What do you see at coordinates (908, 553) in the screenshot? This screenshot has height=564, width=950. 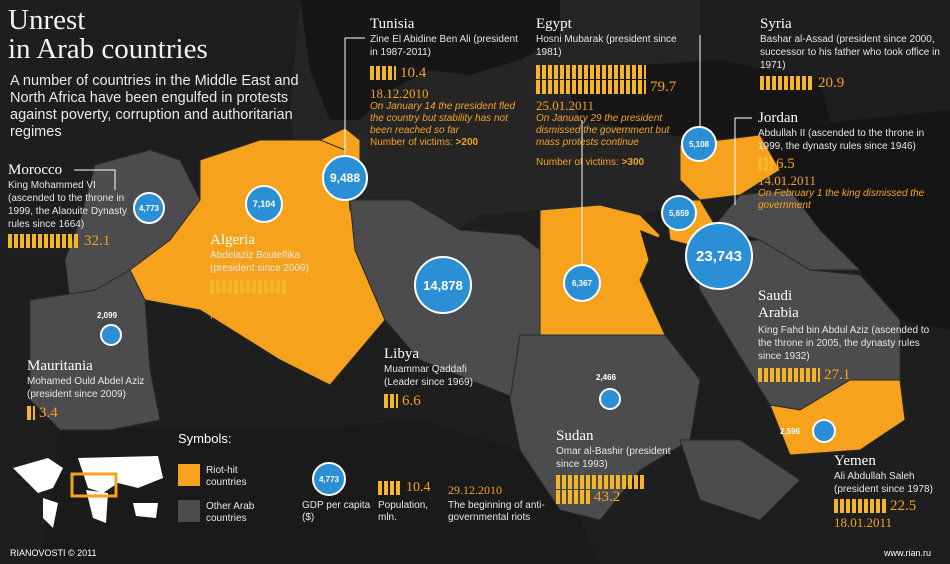 I see `footer-url: www.rian.ru` at bounding box center [908, 553].